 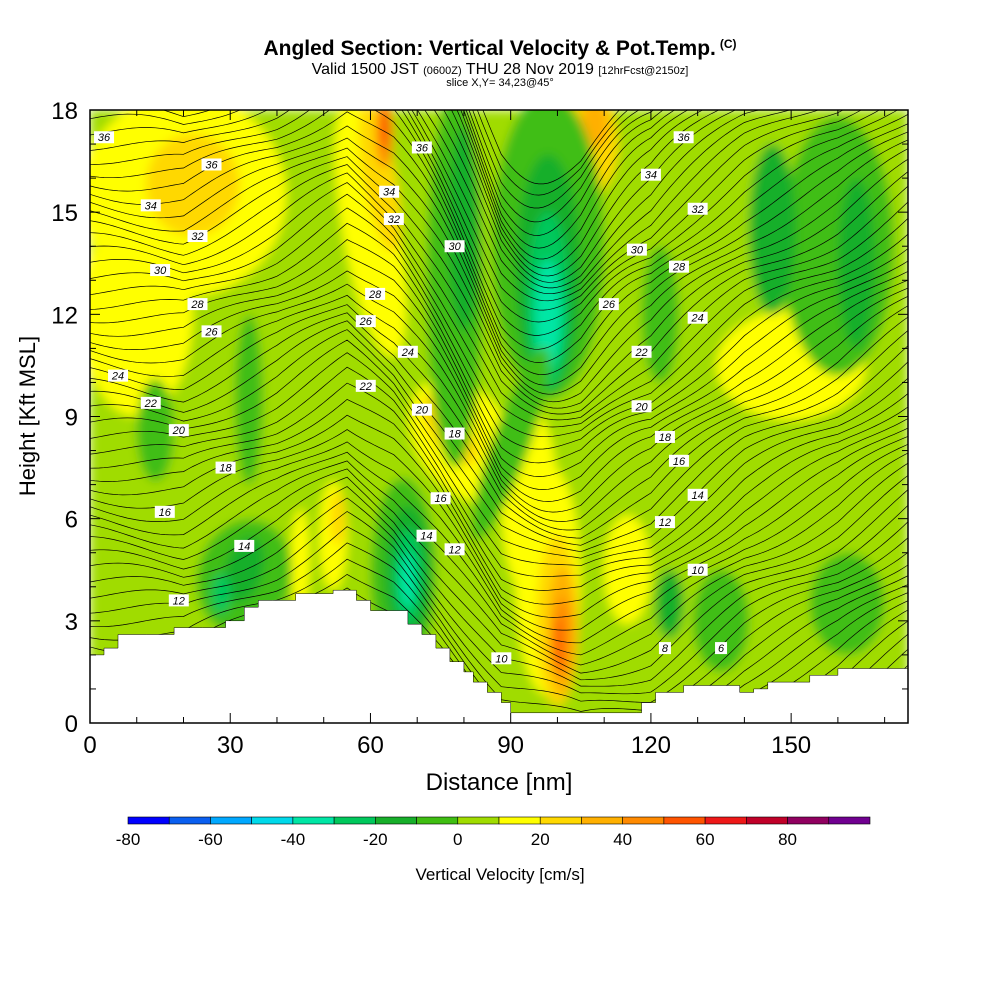 I want to click on colorbar-tick-label: -20, so click(x=375, y=839).